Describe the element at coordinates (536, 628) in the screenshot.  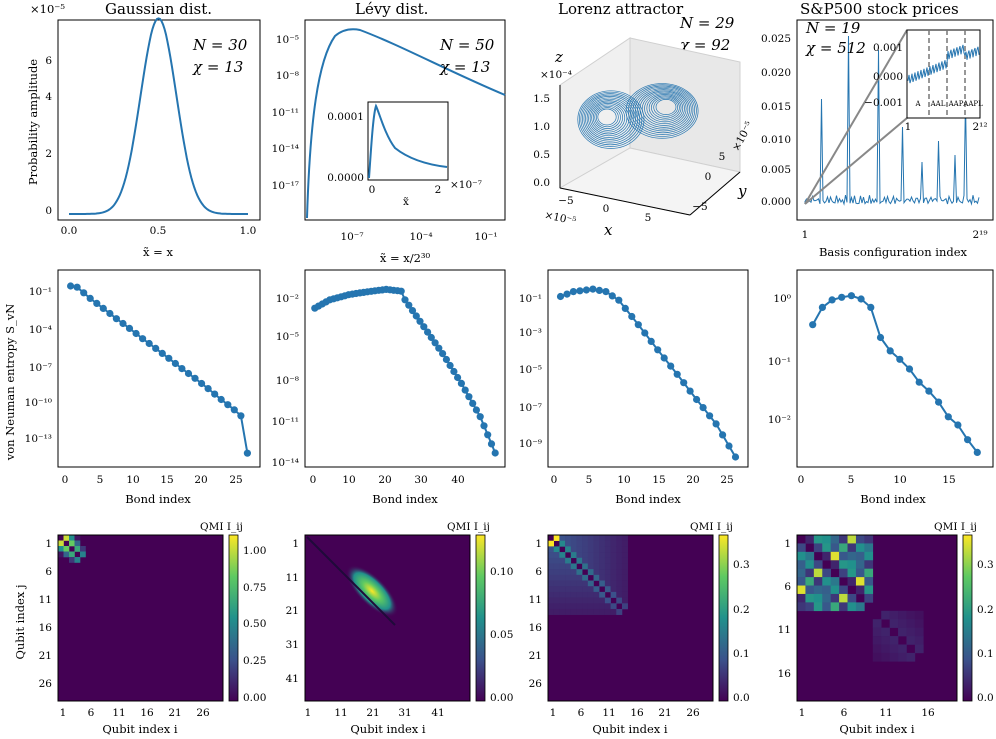
I see `qmi2-ytick-16: 16` at that location.